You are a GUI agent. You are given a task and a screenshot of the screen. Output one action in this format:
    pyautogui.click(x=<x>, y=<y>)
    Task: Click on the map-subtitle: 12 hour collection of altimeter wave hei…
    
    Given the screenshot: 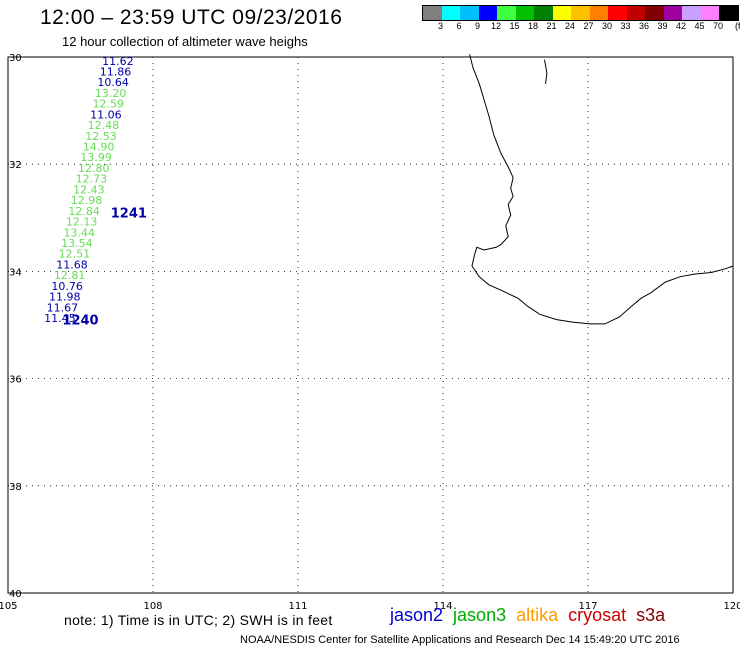 What is the action you would take?
    pyautogui.click(x=185, y=41)
    